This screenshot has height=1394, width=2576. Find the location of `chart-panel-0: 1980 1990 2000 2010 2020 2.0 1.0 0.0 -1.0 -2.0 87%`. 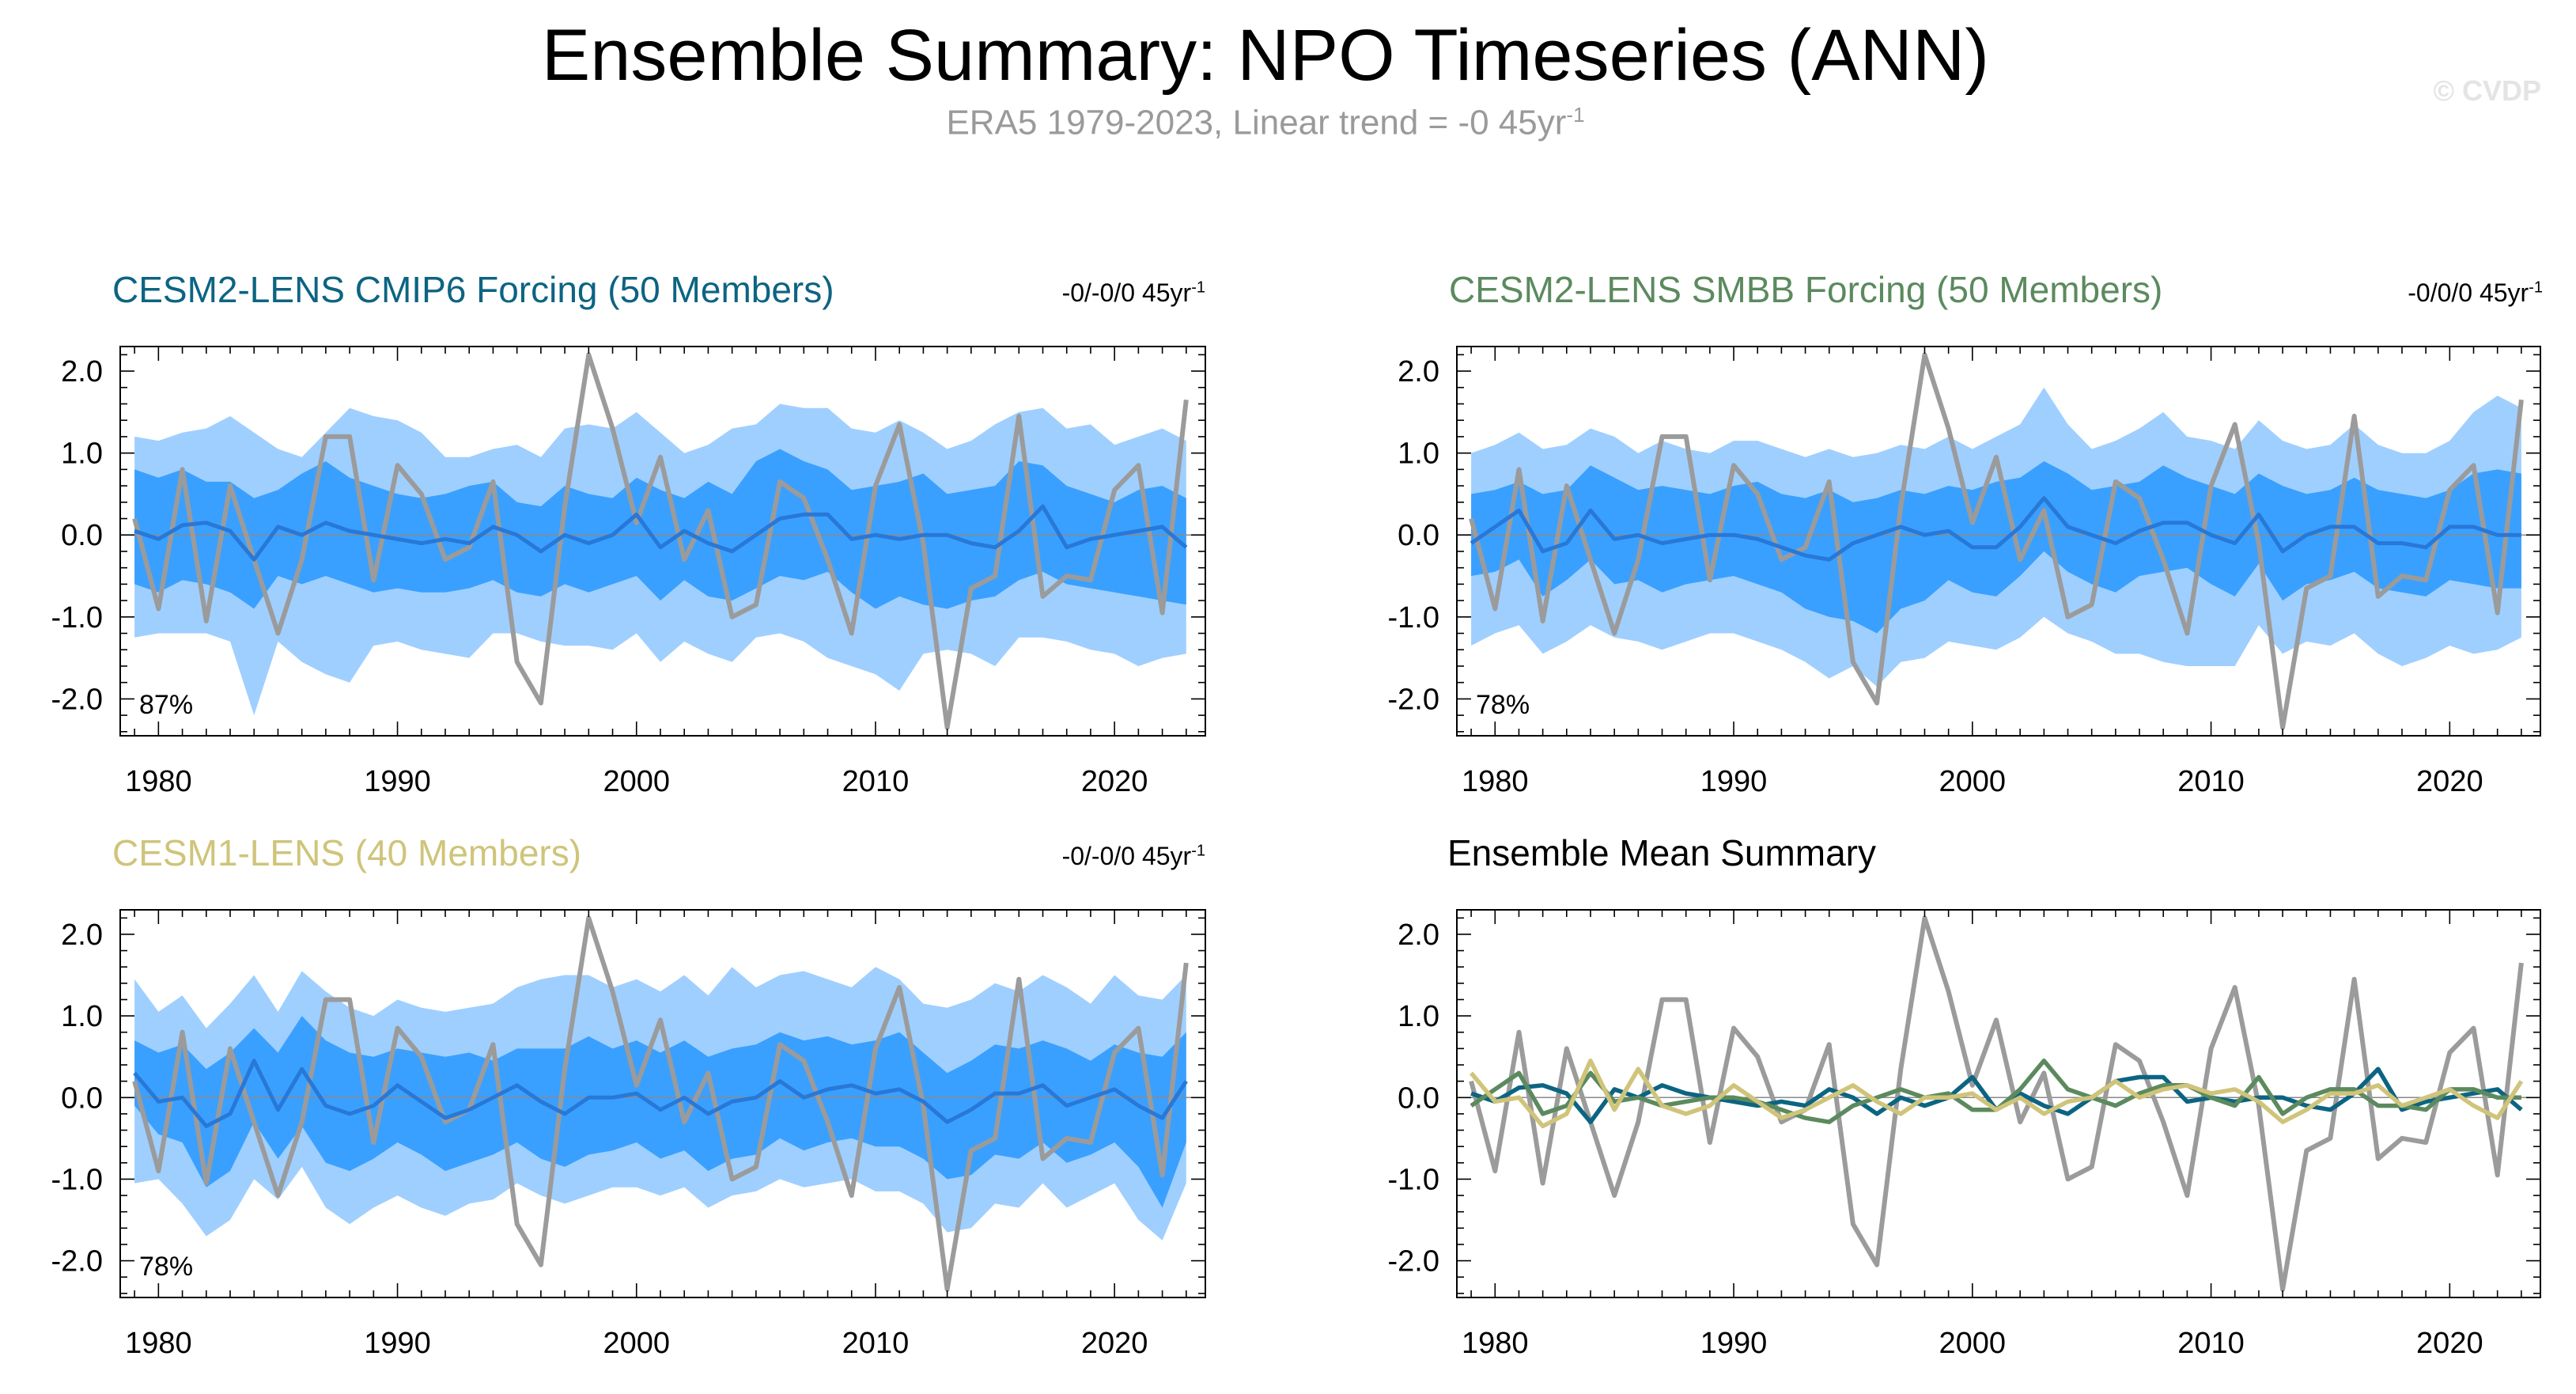

chart-panel-0: 1980 1990 2000 2010 2020 2.0 1.0 0.0 -1.0 -2.0 87% is located at coordinates (629, 572).